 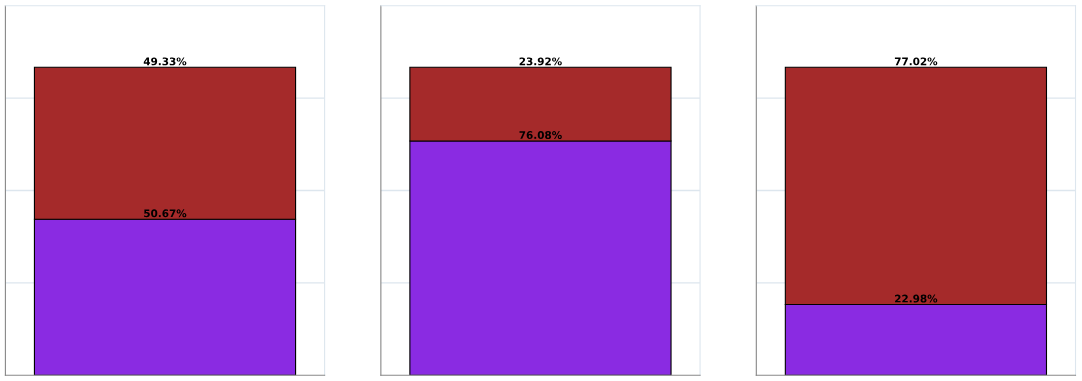 I want to click on data-label: 49.33%, so click(x=165, y=61).